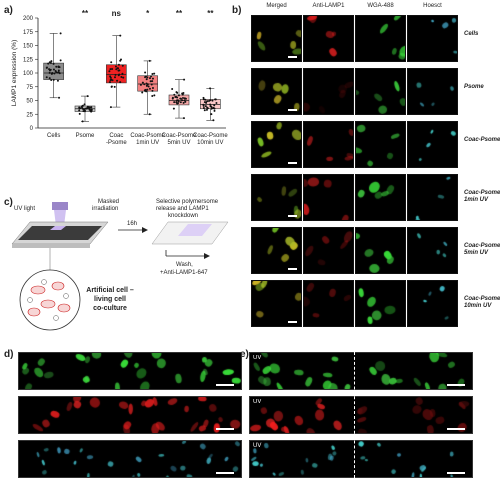 This screenshot has height=488, width=500. Describe the element at coordinates (237, 10) in the screenshot. I see `panel-label-b: b)` at that location.